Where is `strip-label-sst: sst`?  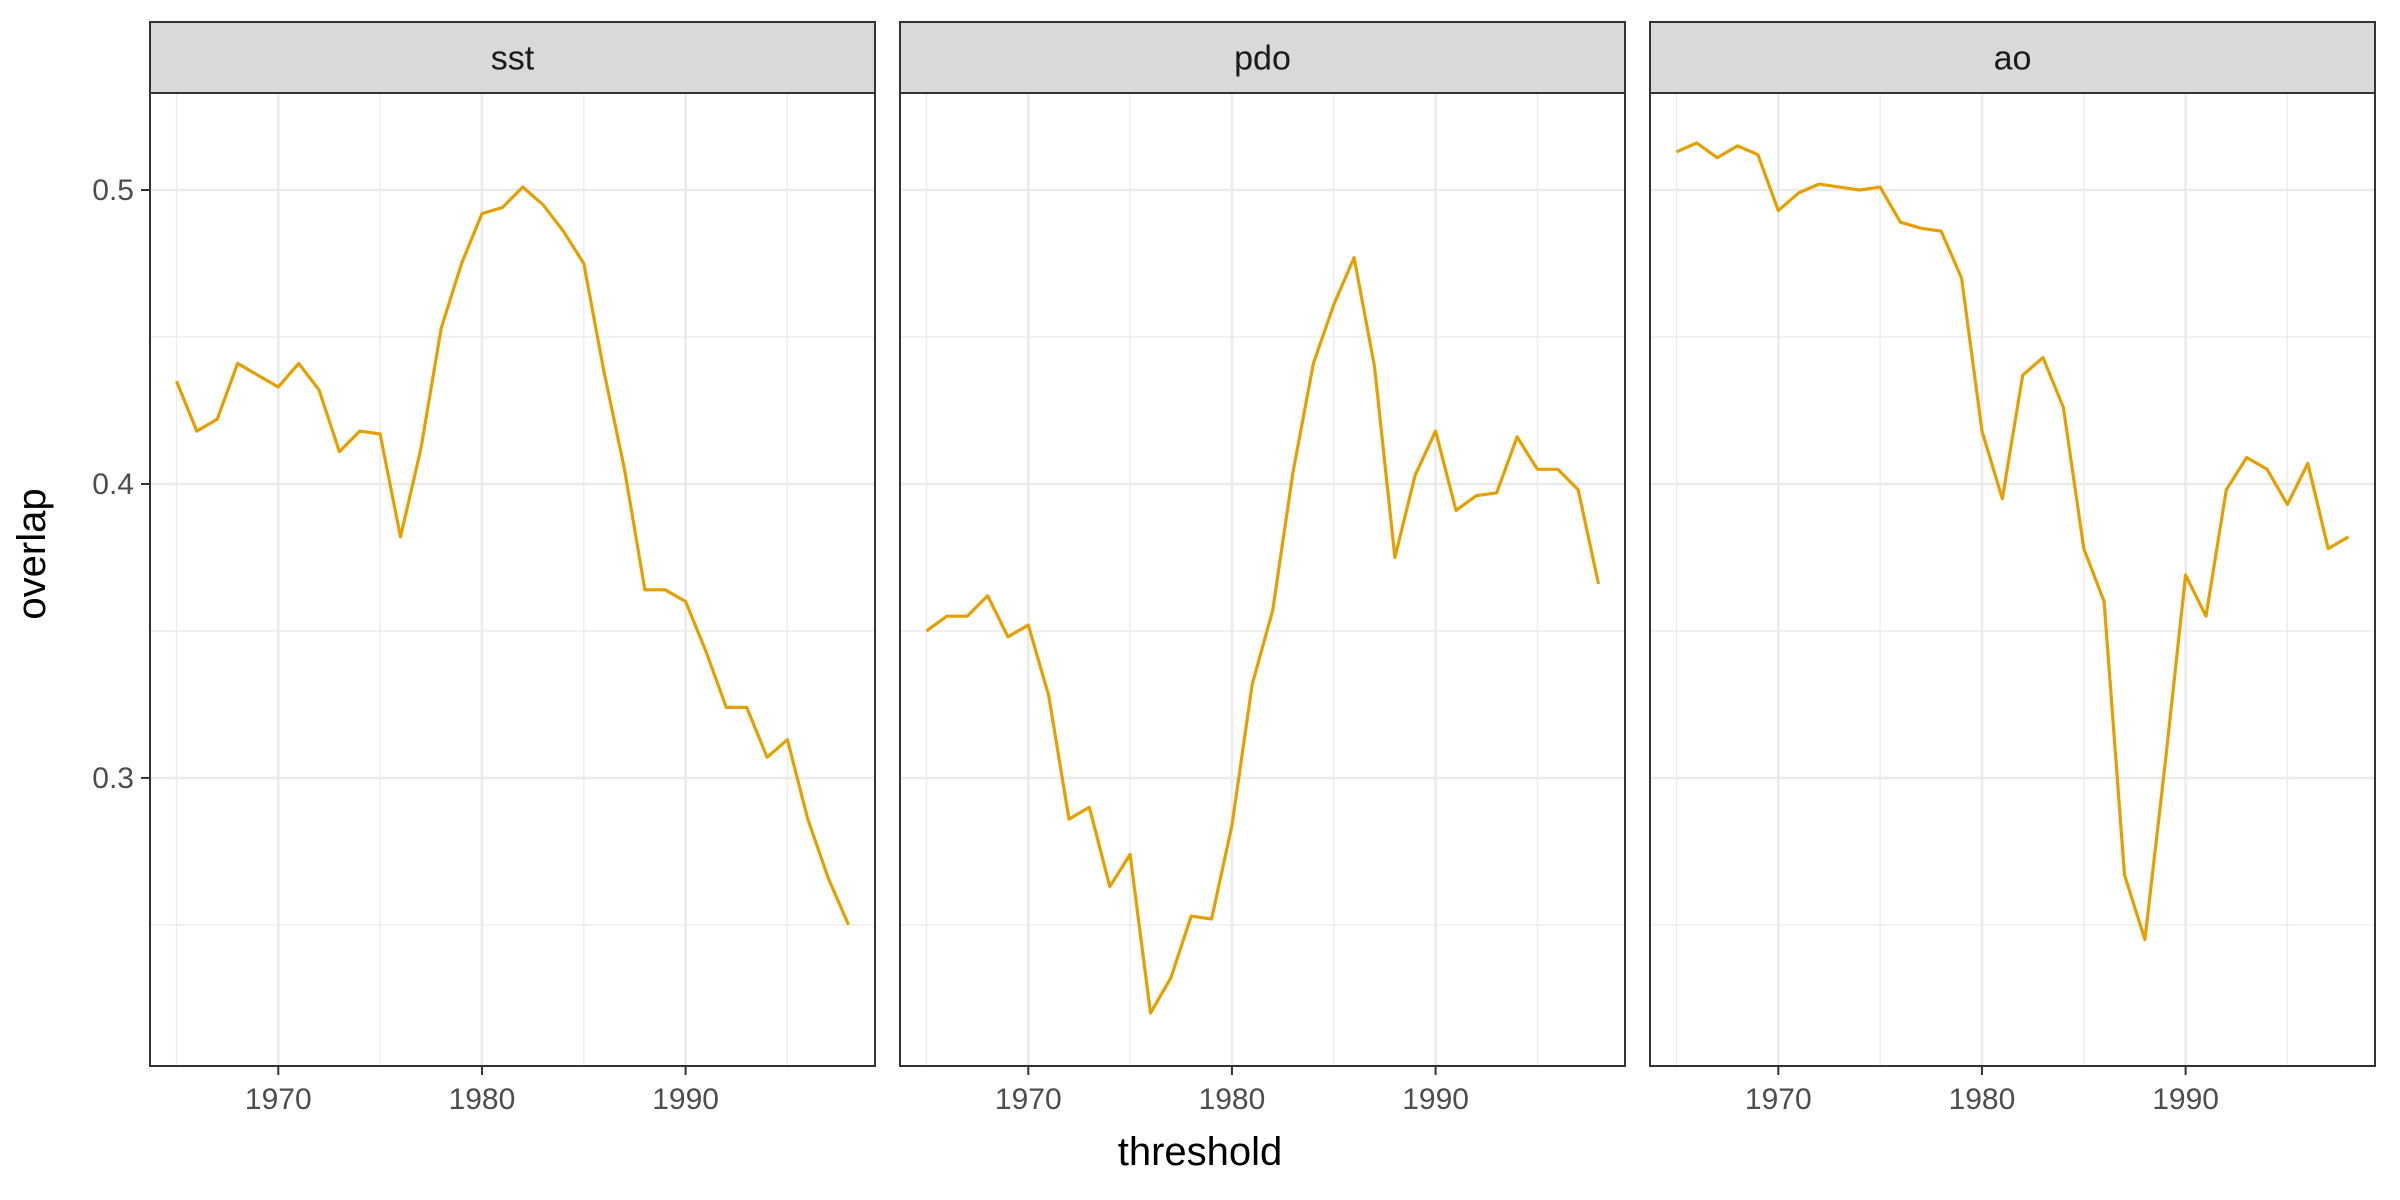 strip-label-sst: sst is located at coordinates (513, 59).